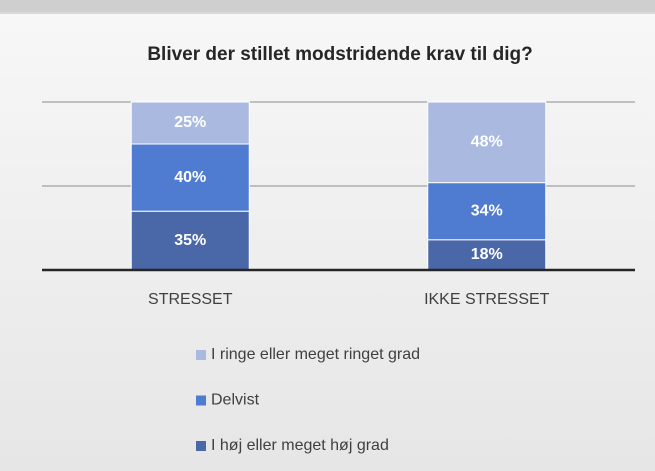 The height and width of the screenshot is (471, 655). What do you see at coordinates (190, 177) in the screenshot?
I see `data-label: 40%` at bounding box center [190, 177].